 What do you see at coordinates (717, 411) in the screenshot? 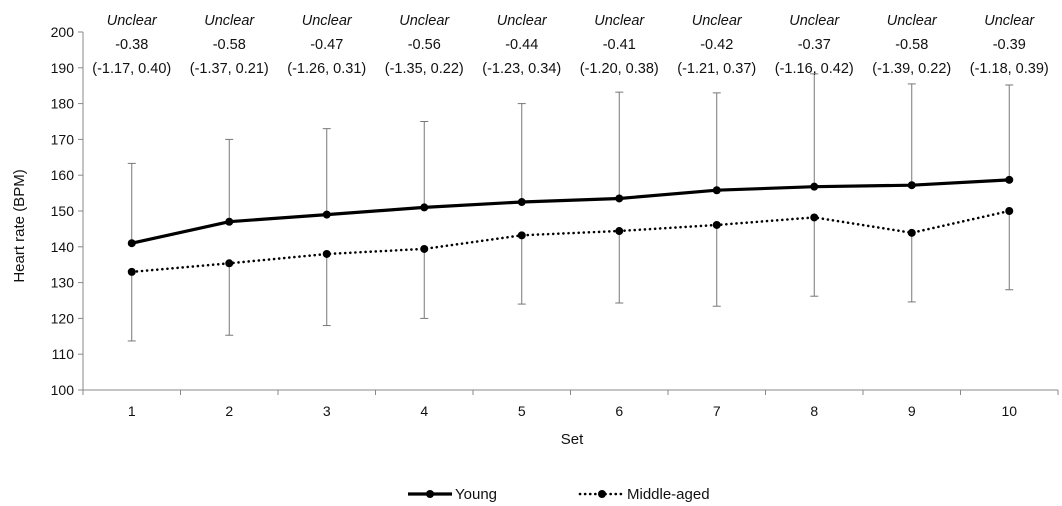
I see `x-tick-label: 7` at bounding box center [717, 411].